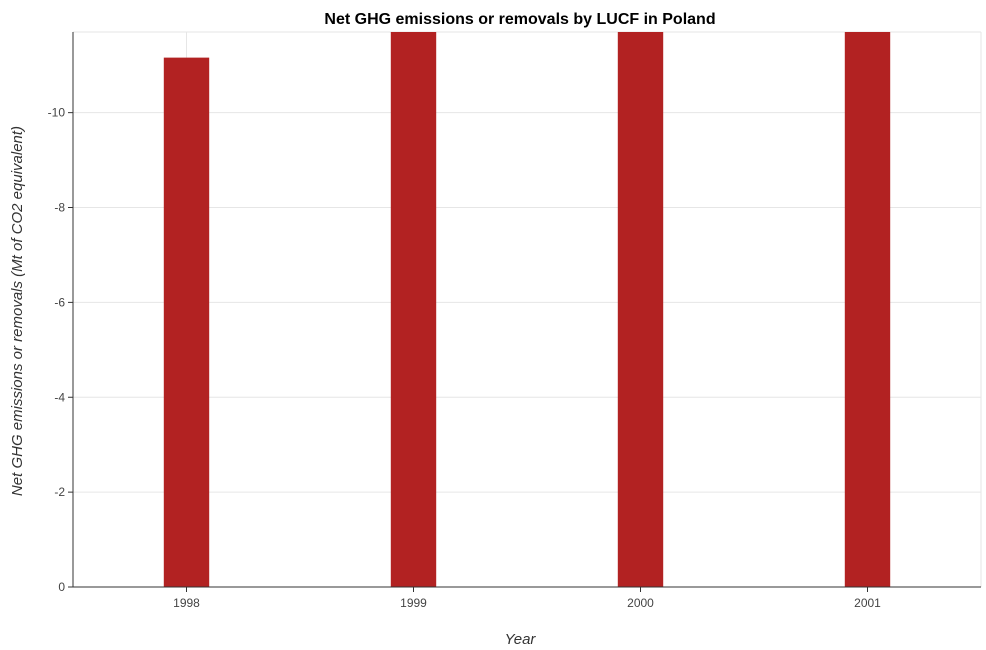 This screenshot has height=650, width=986. What do you see at coordinates (640, 603) in the screenshot?
I see `x-tick-label: 2000` at bounding box center [640, 603].